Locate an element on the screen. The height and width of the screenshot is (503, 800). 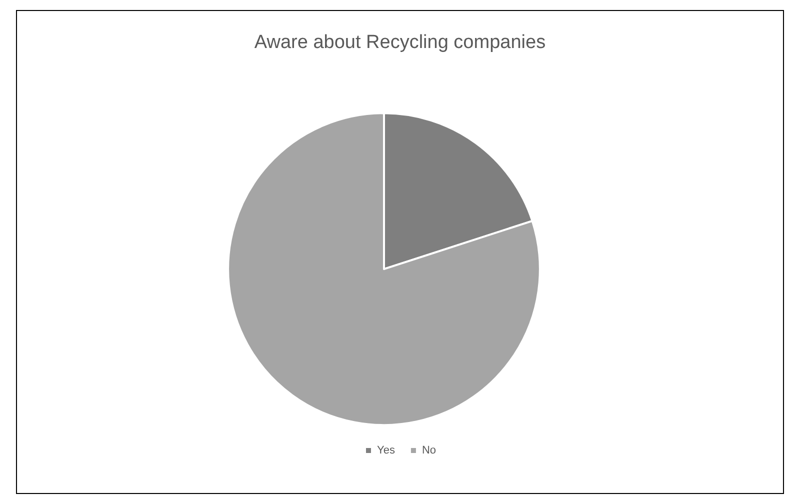
chart-title: Aware about Recycling companies is located at coordinates (400, 42).